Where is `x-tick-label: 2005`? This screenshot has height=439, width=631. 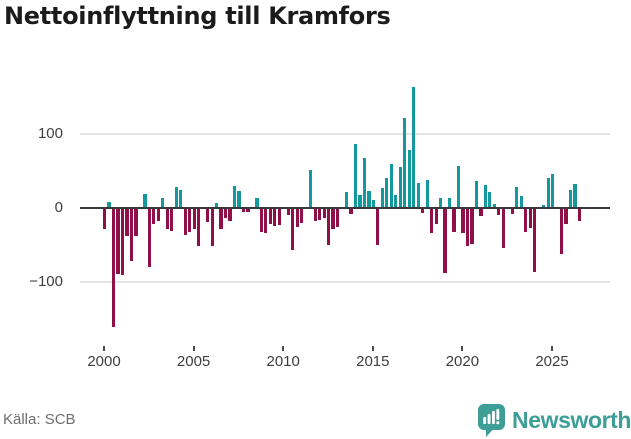 x-tick-label: 2005 is located at coordinates (193, 361).